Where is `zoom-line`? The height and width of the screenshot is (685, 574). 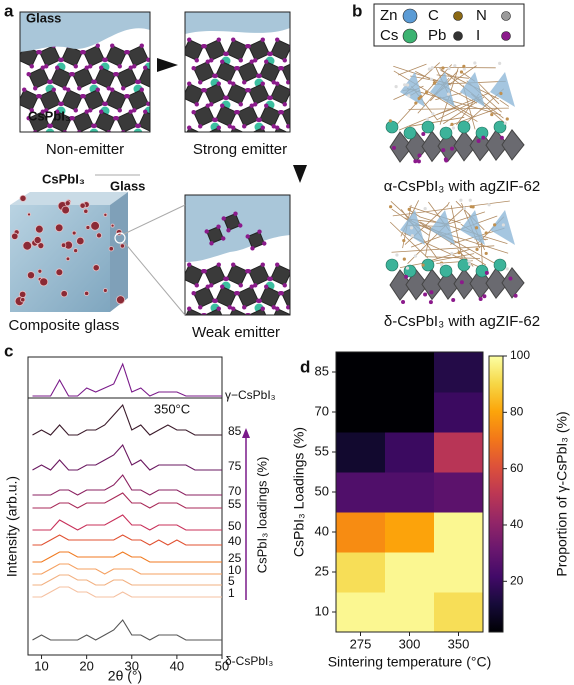
zoom-line is located at coordinates (154, 219).